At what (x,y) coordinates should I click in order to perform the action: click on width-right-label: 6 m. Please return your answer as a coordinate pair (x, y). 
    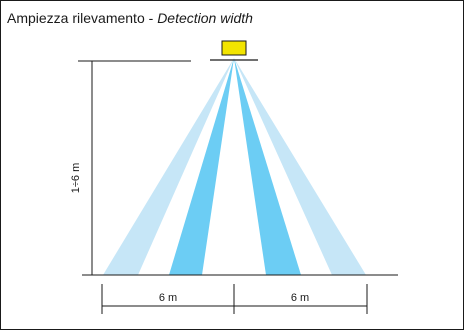
    Looking at the image, I should click on (300, 298).